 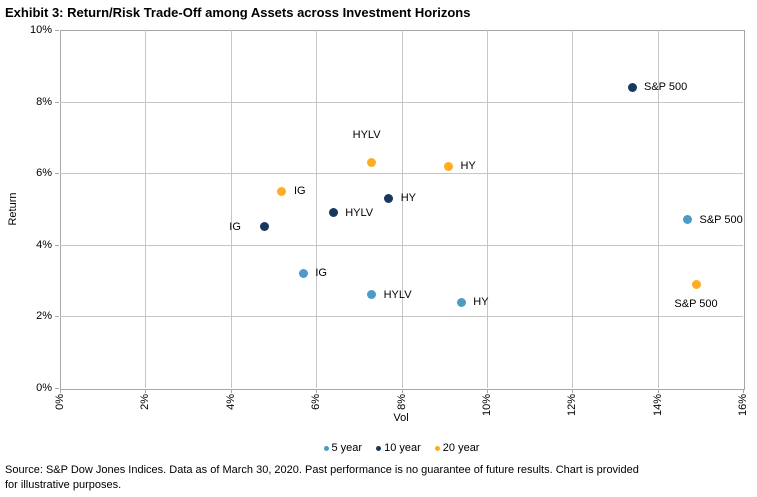 I want to click on legend-item-20-year: 20 year, so click(x=457, y=448).